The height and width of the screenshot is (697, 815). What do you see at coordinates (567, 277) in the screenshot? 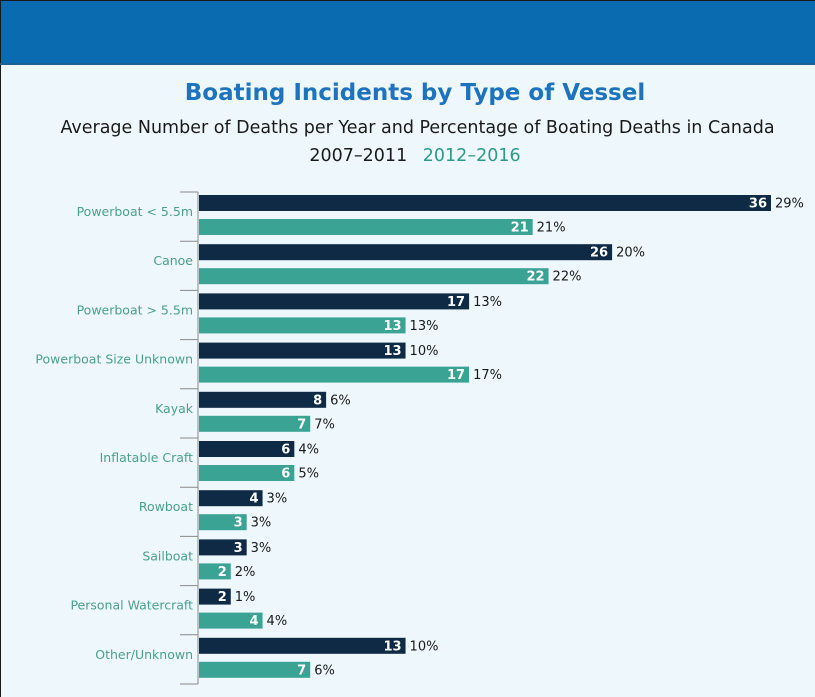
I see `bar-percent-label: 22%` at bounding box center [567, 277].